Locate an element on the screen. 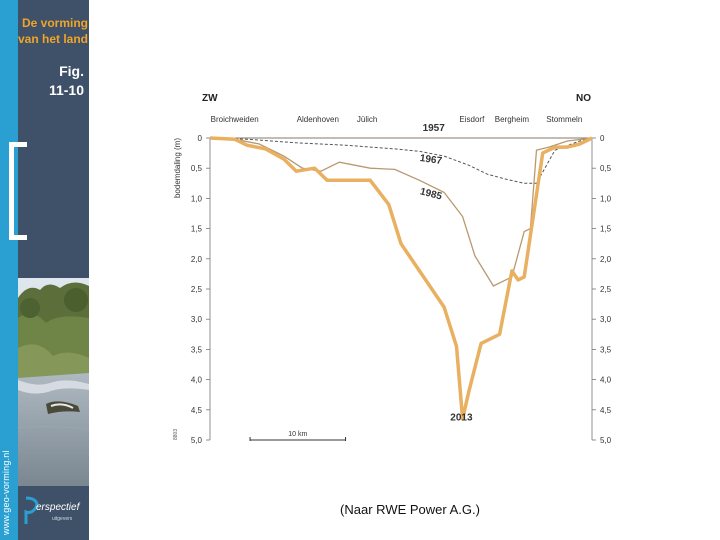  place-label: Broichweiden is located at coordinates (235, 119).